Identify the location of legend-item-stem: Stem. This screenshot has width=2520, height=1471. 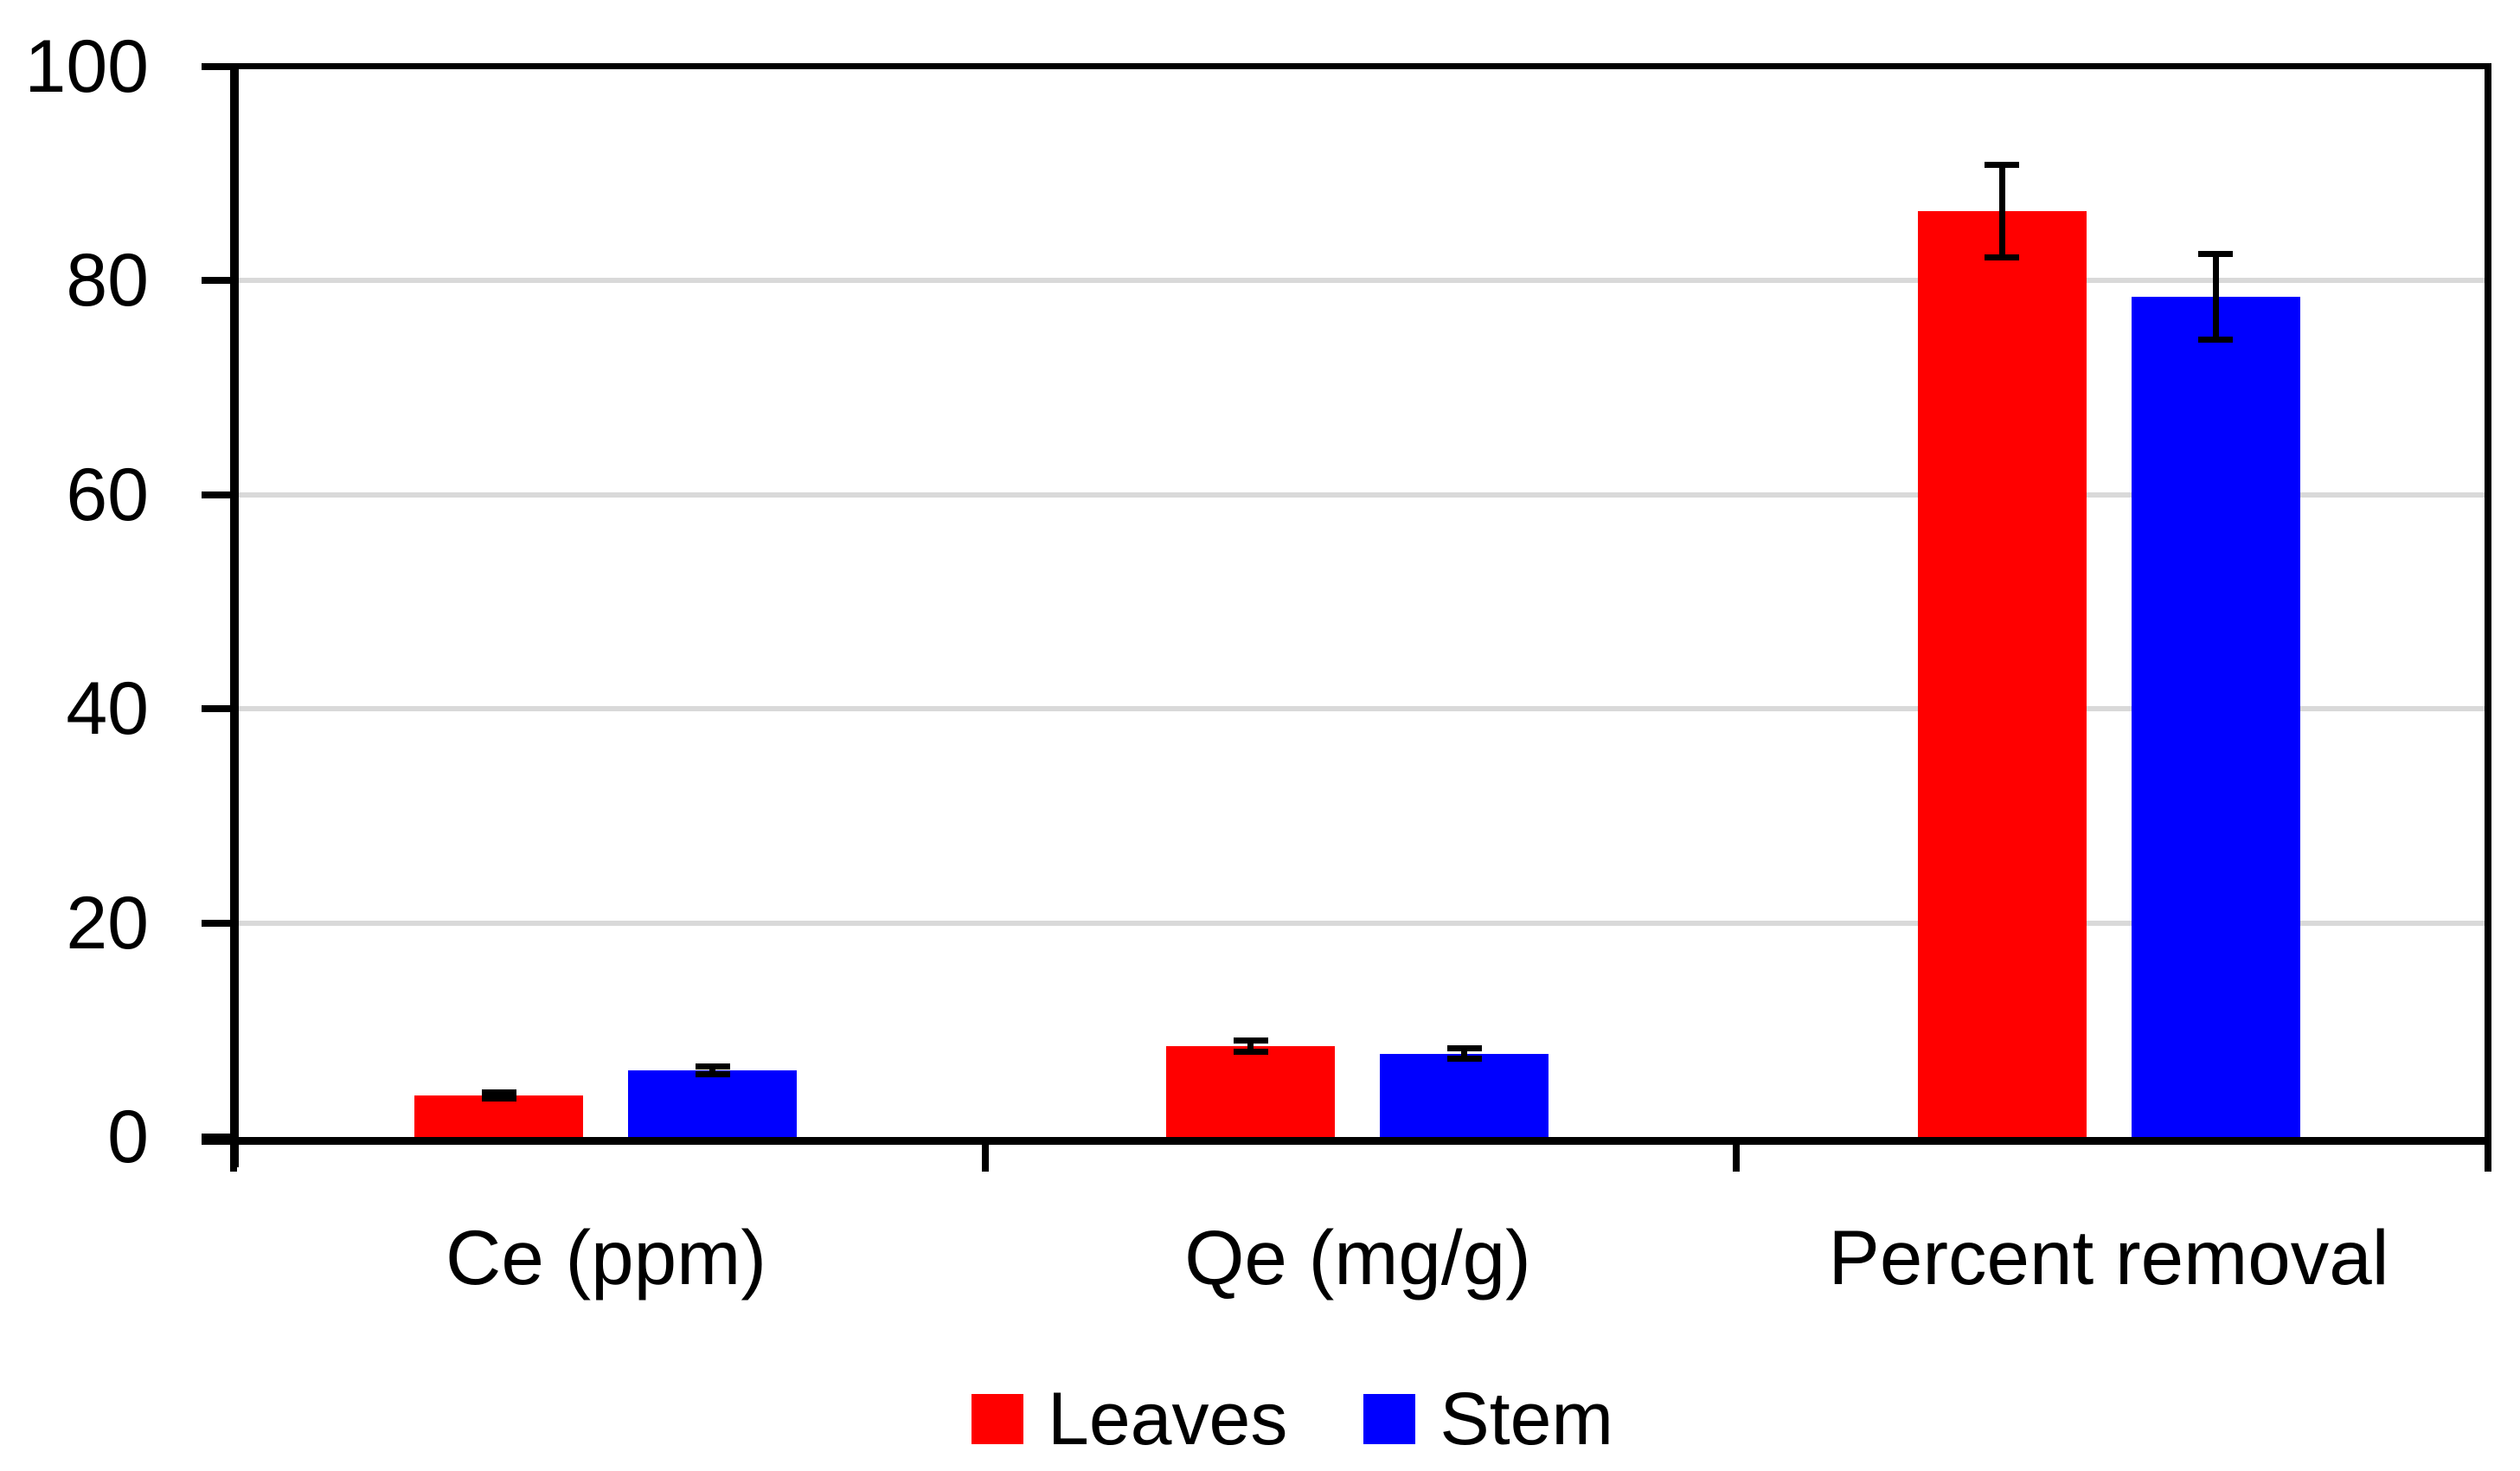
(1488, 1419).